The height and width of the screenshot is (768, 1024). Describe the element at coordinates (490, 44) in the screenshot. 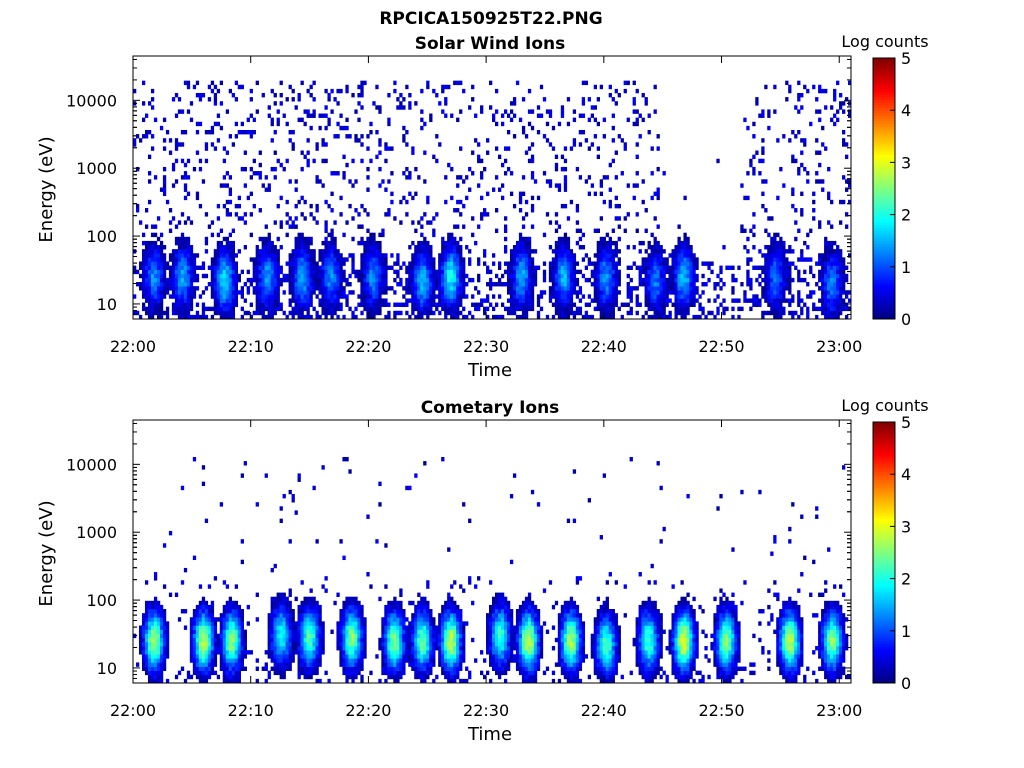

I see `panel-title: Solar Wind Ions` at that location.